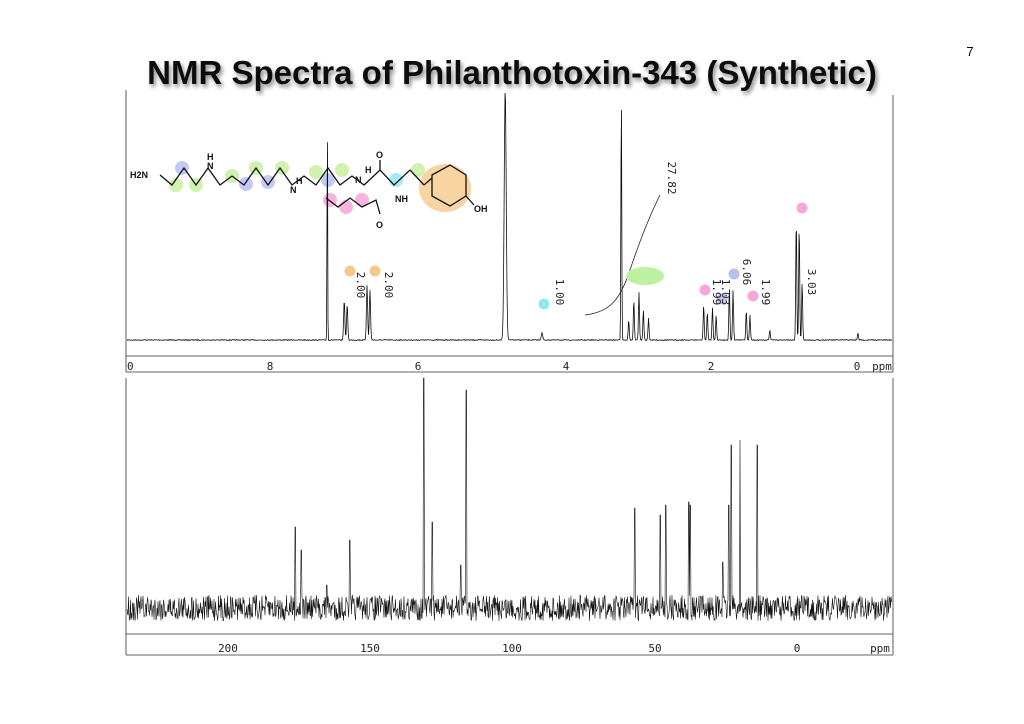 The width and height of the screenshot is (1024, 724). What do you see at coordinates (512, 648) in the screenshot?
I see `axis-label: 100` at bounding box center [512, 648].